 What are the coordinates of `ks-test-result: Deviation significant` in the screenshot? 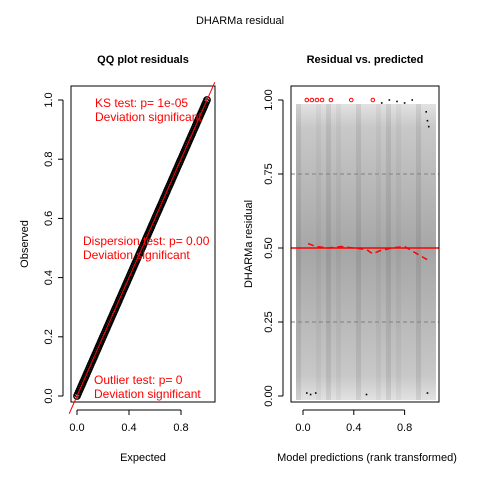 It's located at (148, 117).